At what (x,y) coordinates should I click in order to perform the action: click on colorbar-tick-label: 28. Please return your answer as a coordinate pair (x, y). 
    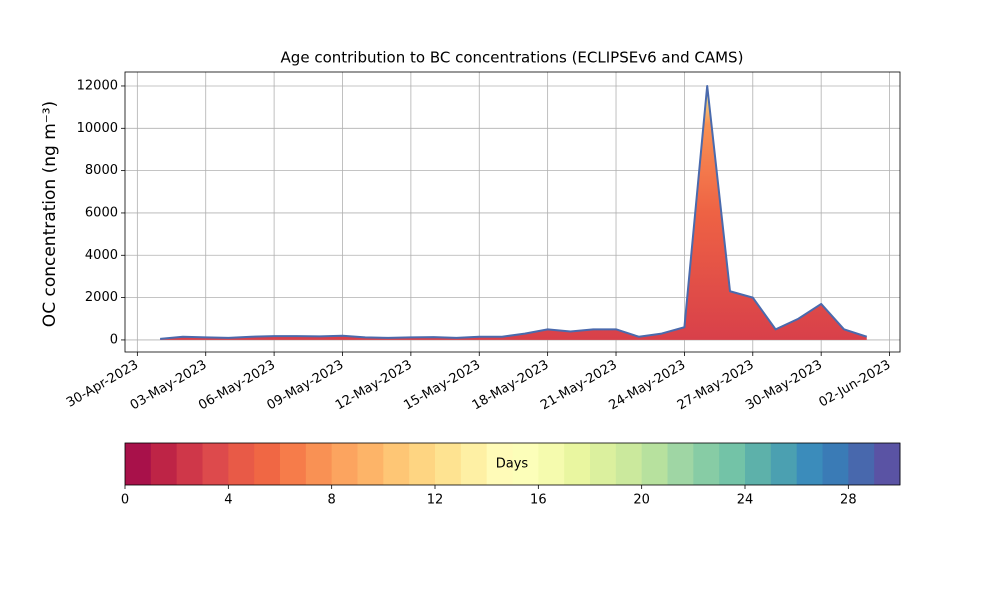
    Looking at the image, I should click on (848, 500).